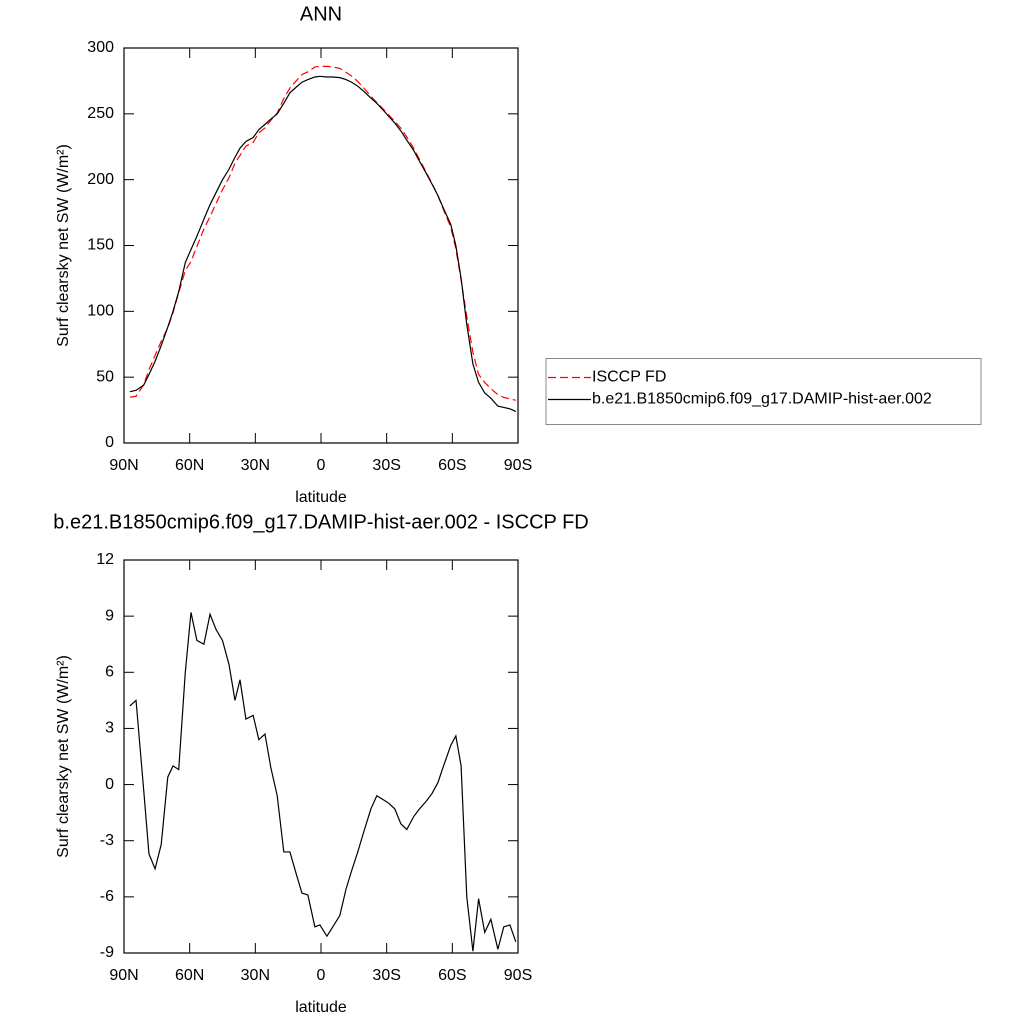 This screenshot has height=1024, width=1024. I want to click on legend-box, so click(763, 391).